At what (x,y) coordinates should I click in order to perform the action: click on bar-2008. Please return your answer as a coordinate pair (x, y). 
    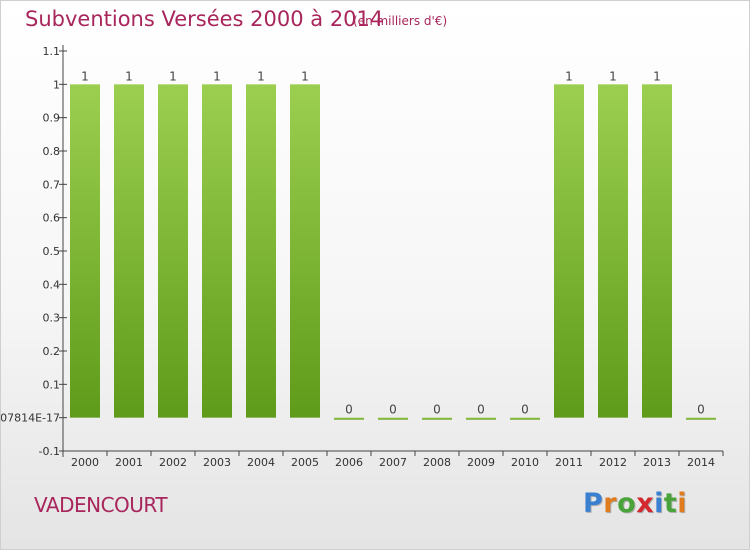
    Looking at the image, I should click on (437, 418).